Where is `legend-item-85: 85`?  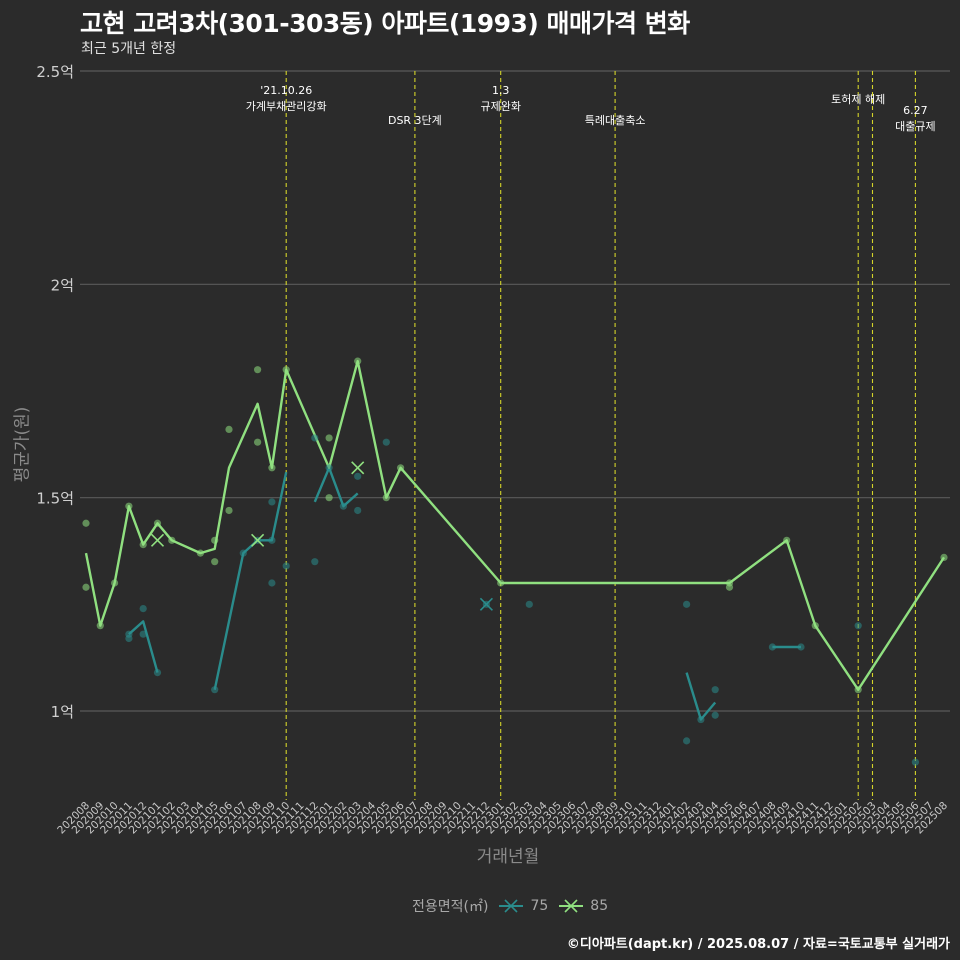 legend-item-85: 85 is located at coordinates (583, 906).